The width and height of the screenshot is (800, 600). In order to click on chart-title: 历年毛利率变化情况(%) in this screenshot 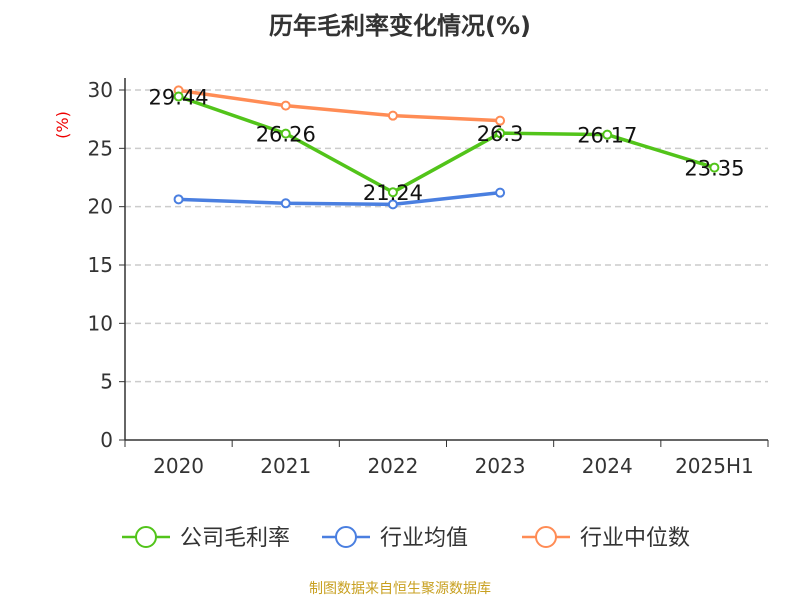, I will do `click(400, 26)`.